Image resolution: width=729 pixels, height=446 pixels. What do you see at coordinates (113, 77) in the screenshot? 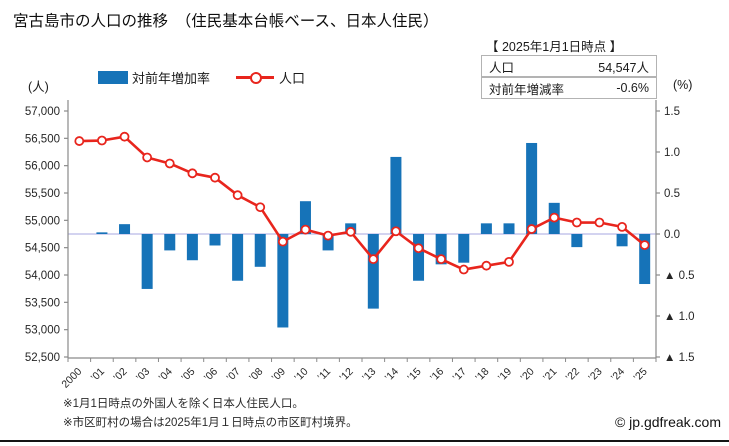
I see `bar-series-swatch` at bounding box center [113, 77].